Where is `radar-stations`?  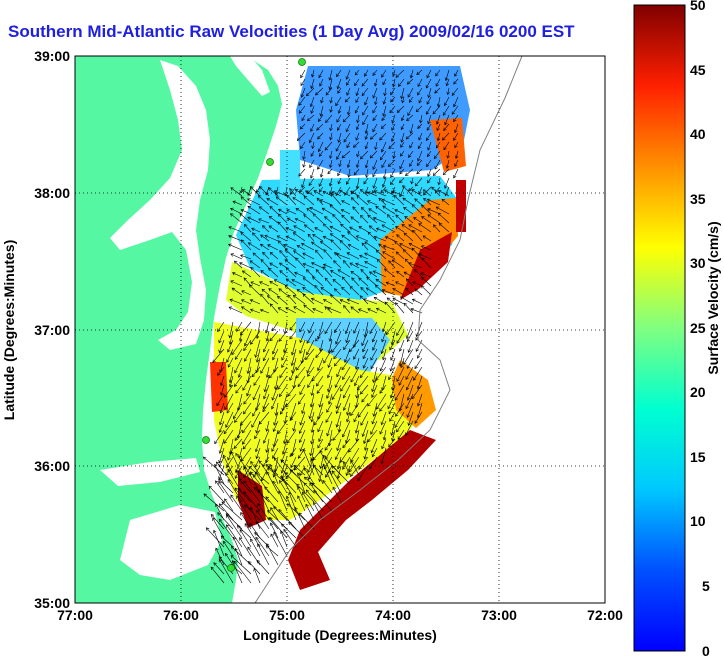
radar-stations is located at coordinates (254, 315).